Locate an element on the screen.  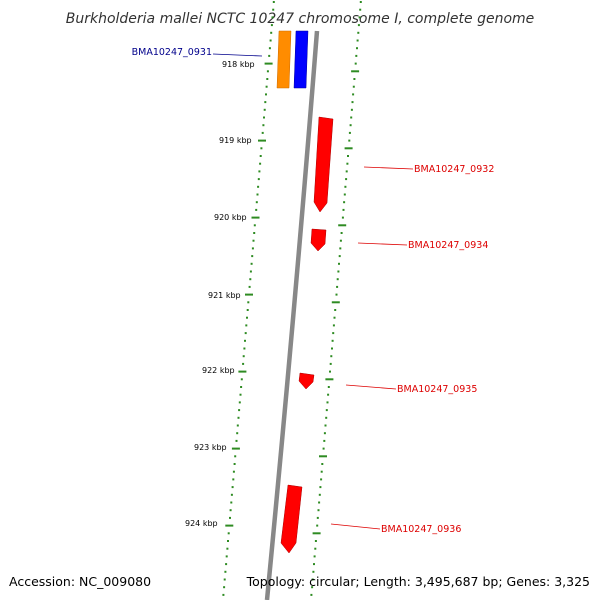
gene-label-0932: BMA10247_0932 is located at coordinates (454, 169).